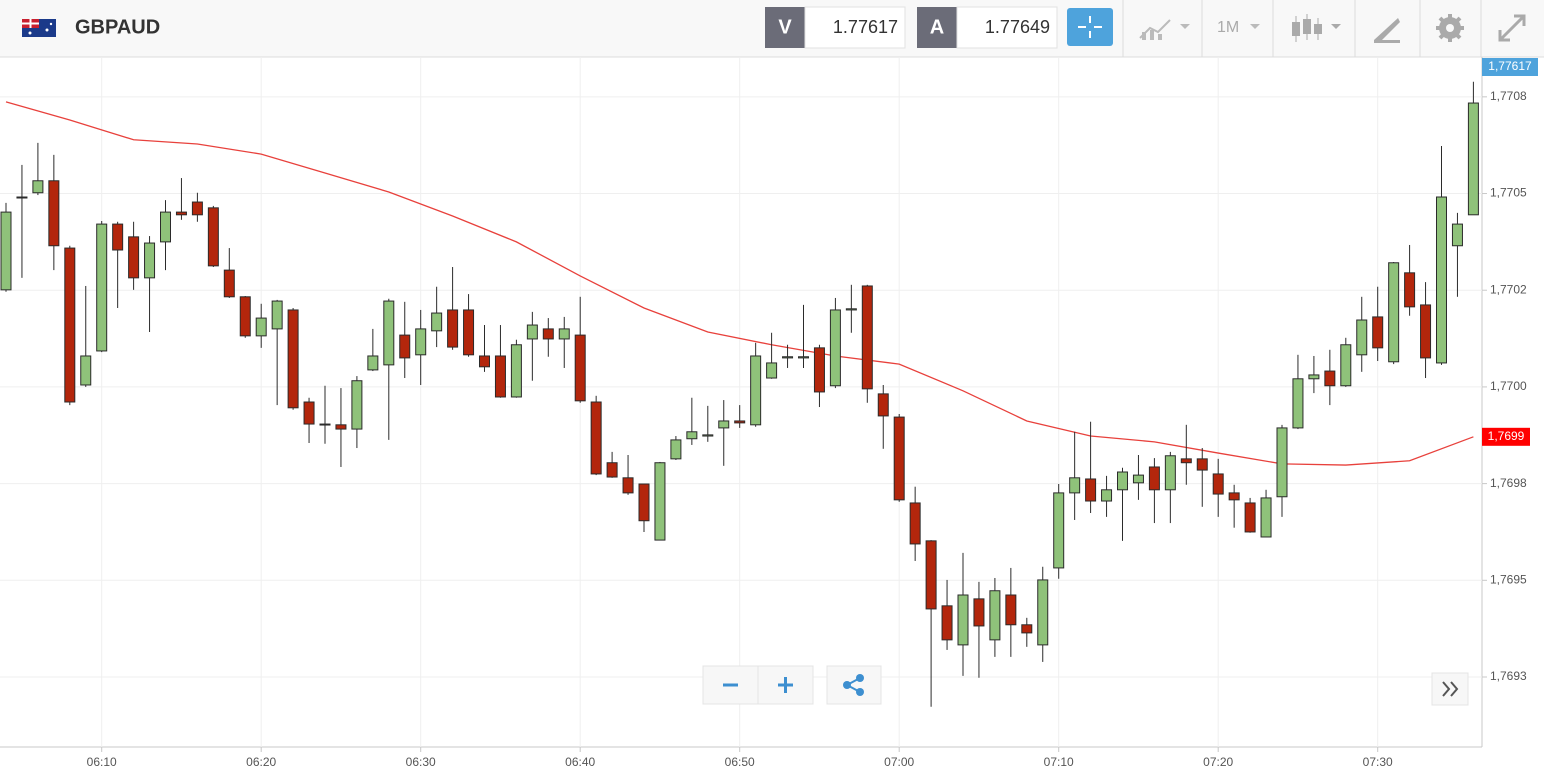 This screenshot has height=782, width=1544. I want to click on buy-button, so click(937, 27).